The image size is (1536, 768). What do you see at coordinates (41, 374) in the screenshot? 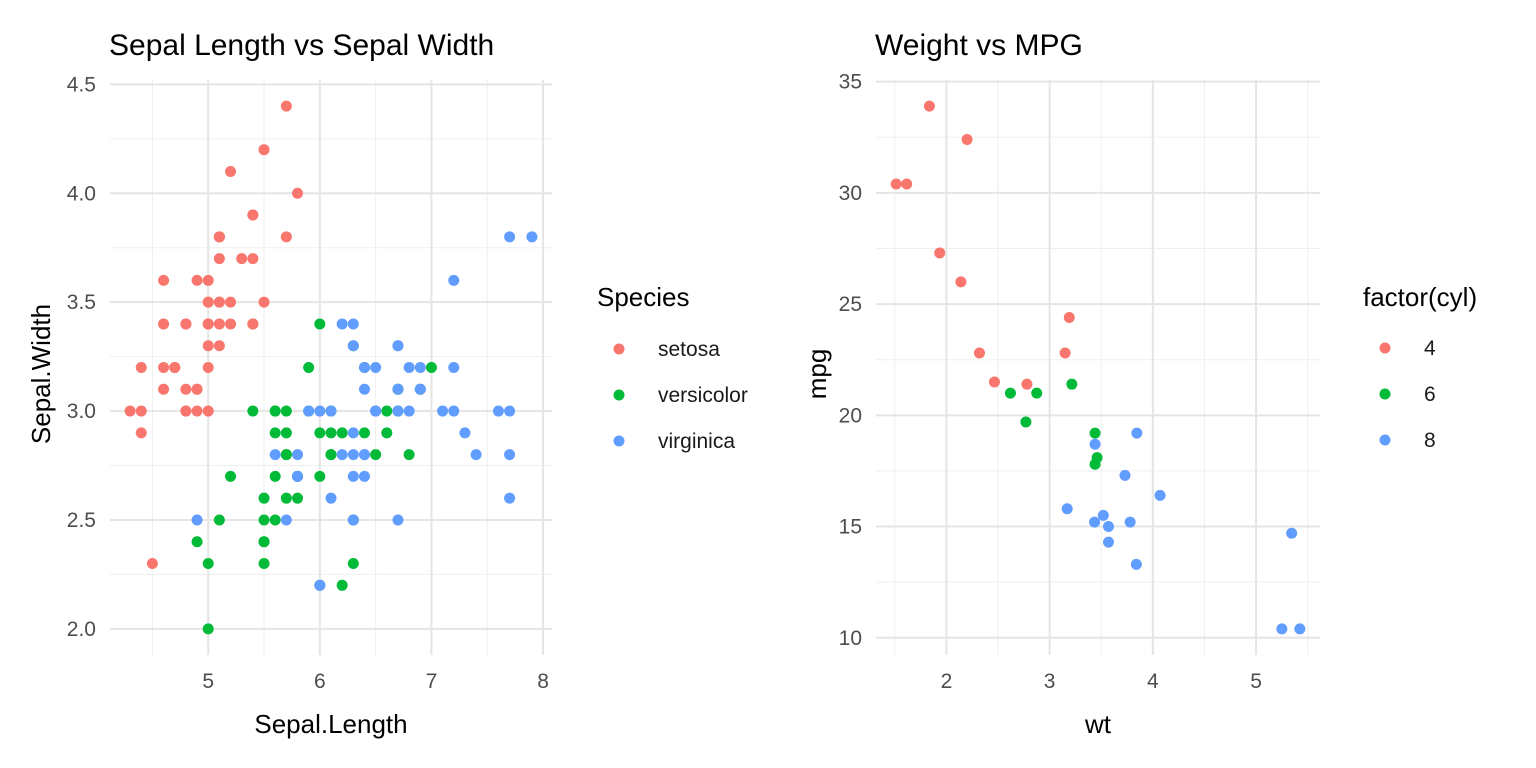
I see `y-axis-title: Sepal.Width` at bounding box center [41, 374].